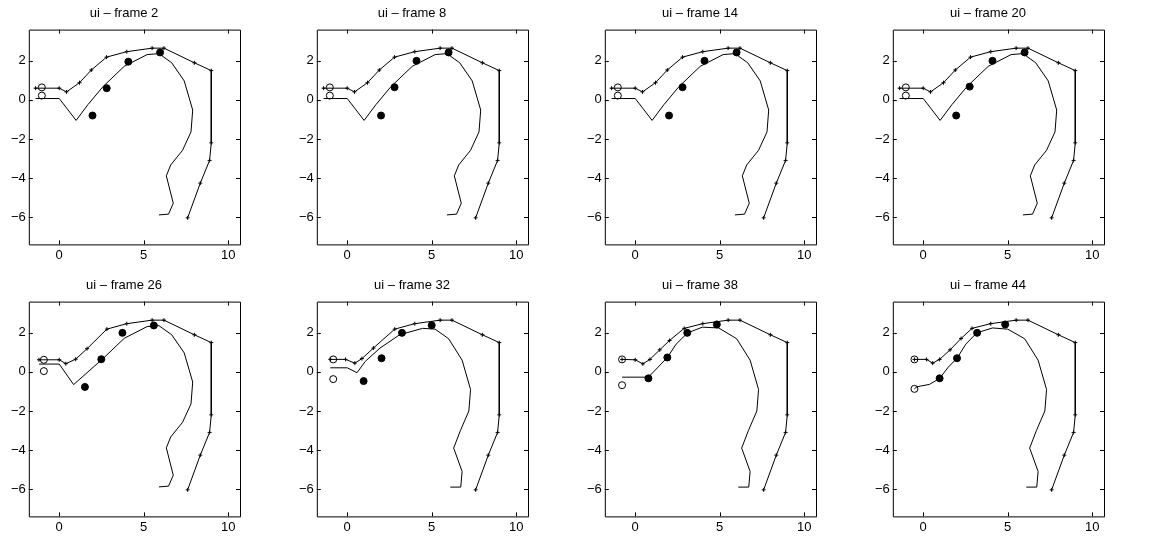  Describe the element at coordinates (988, 285) in the screenshot. I see `chart-title: ui – frame 44` at that location.